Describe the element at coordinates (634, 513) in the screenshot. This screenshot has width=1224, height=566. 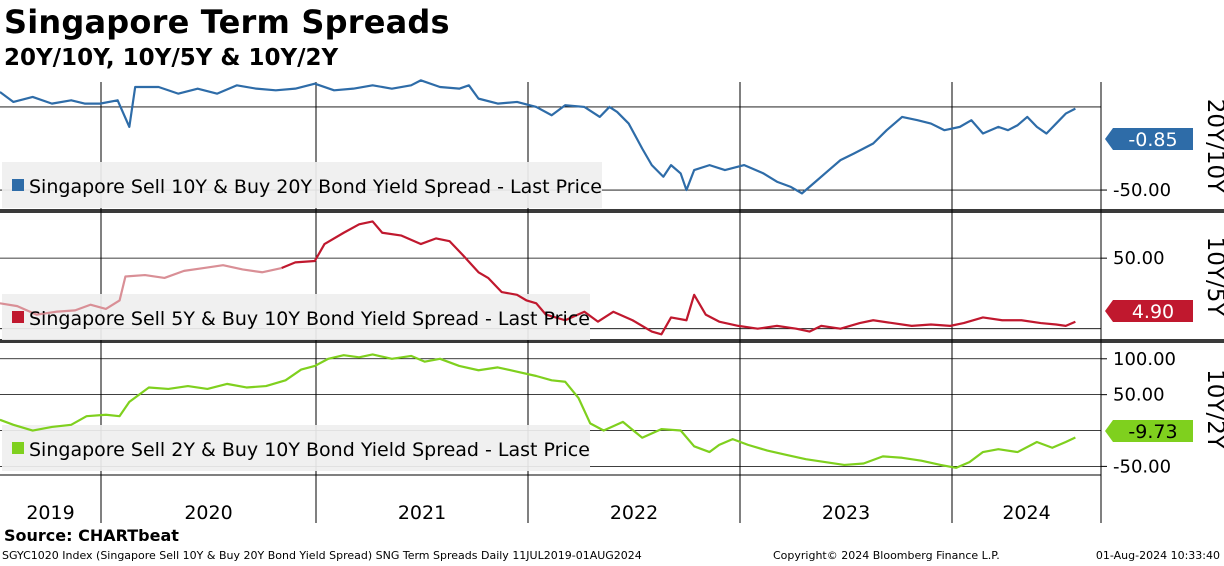
I see `x-tick-label: 2022` at that location.